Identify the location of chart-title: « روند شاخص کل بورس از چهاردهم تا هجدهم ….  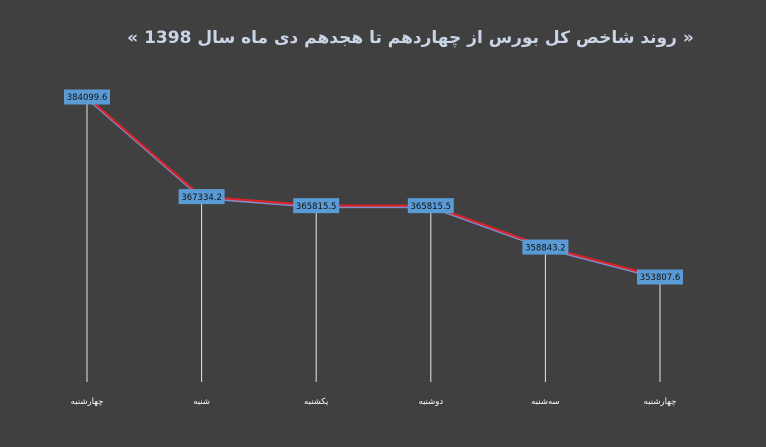
(410, 38).